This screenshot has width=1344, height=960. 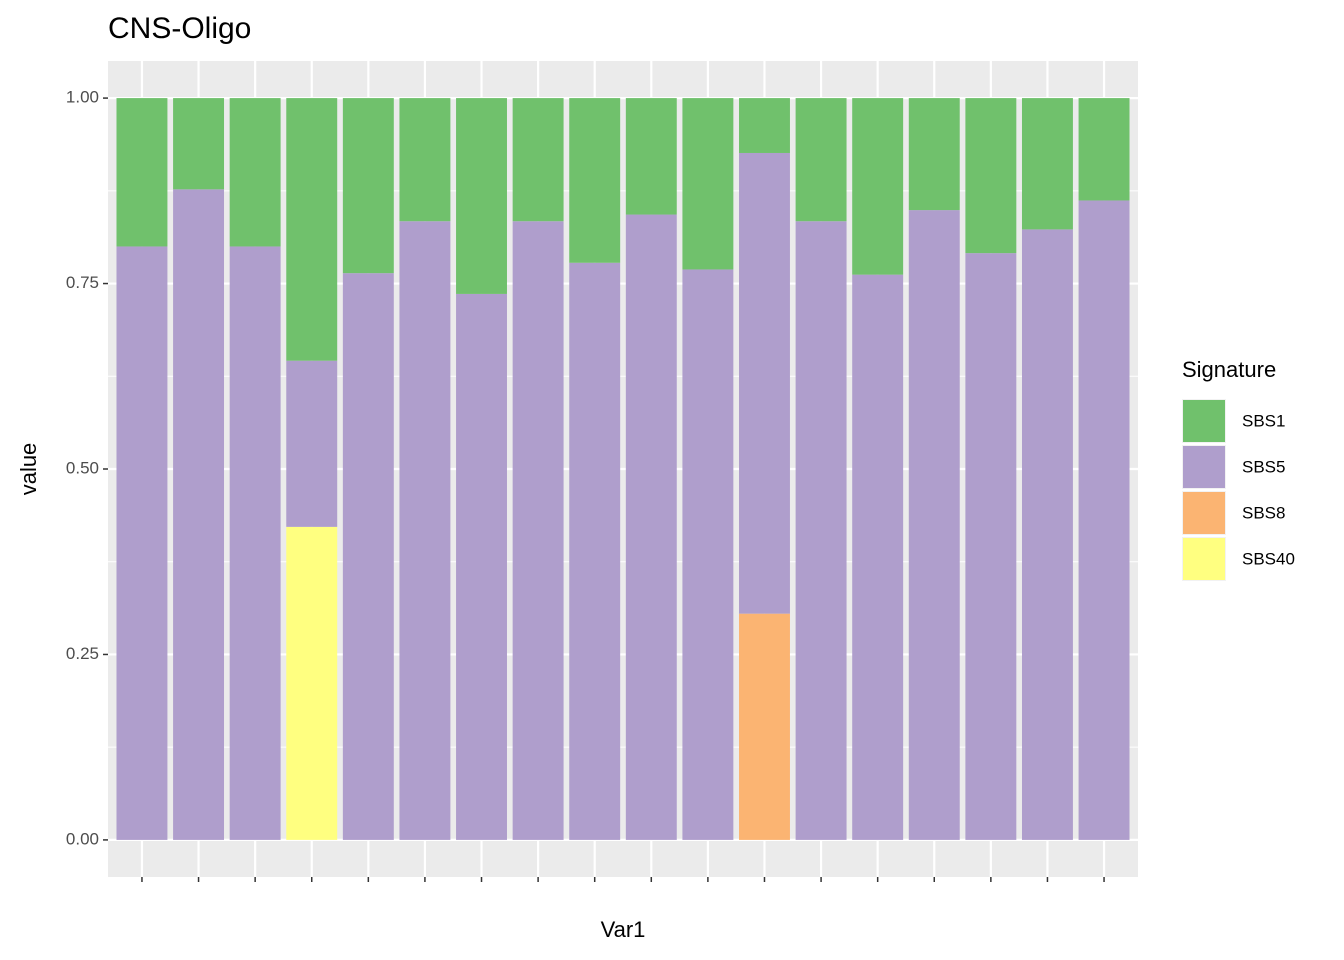 I want to click on x-axis-title: Var1, so click(x=623, y=929).